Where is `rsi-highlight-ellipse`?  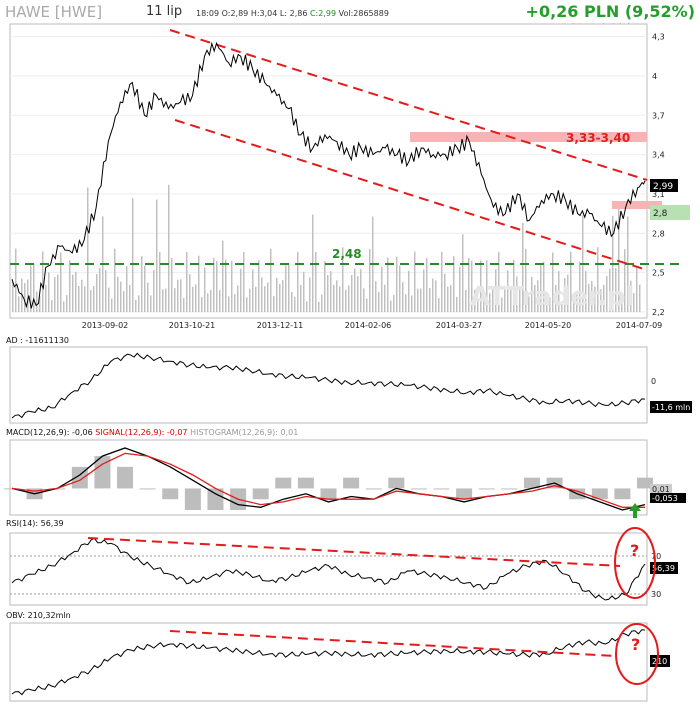
rsi-highlight-ellipse is located at coordinates (635, 563).